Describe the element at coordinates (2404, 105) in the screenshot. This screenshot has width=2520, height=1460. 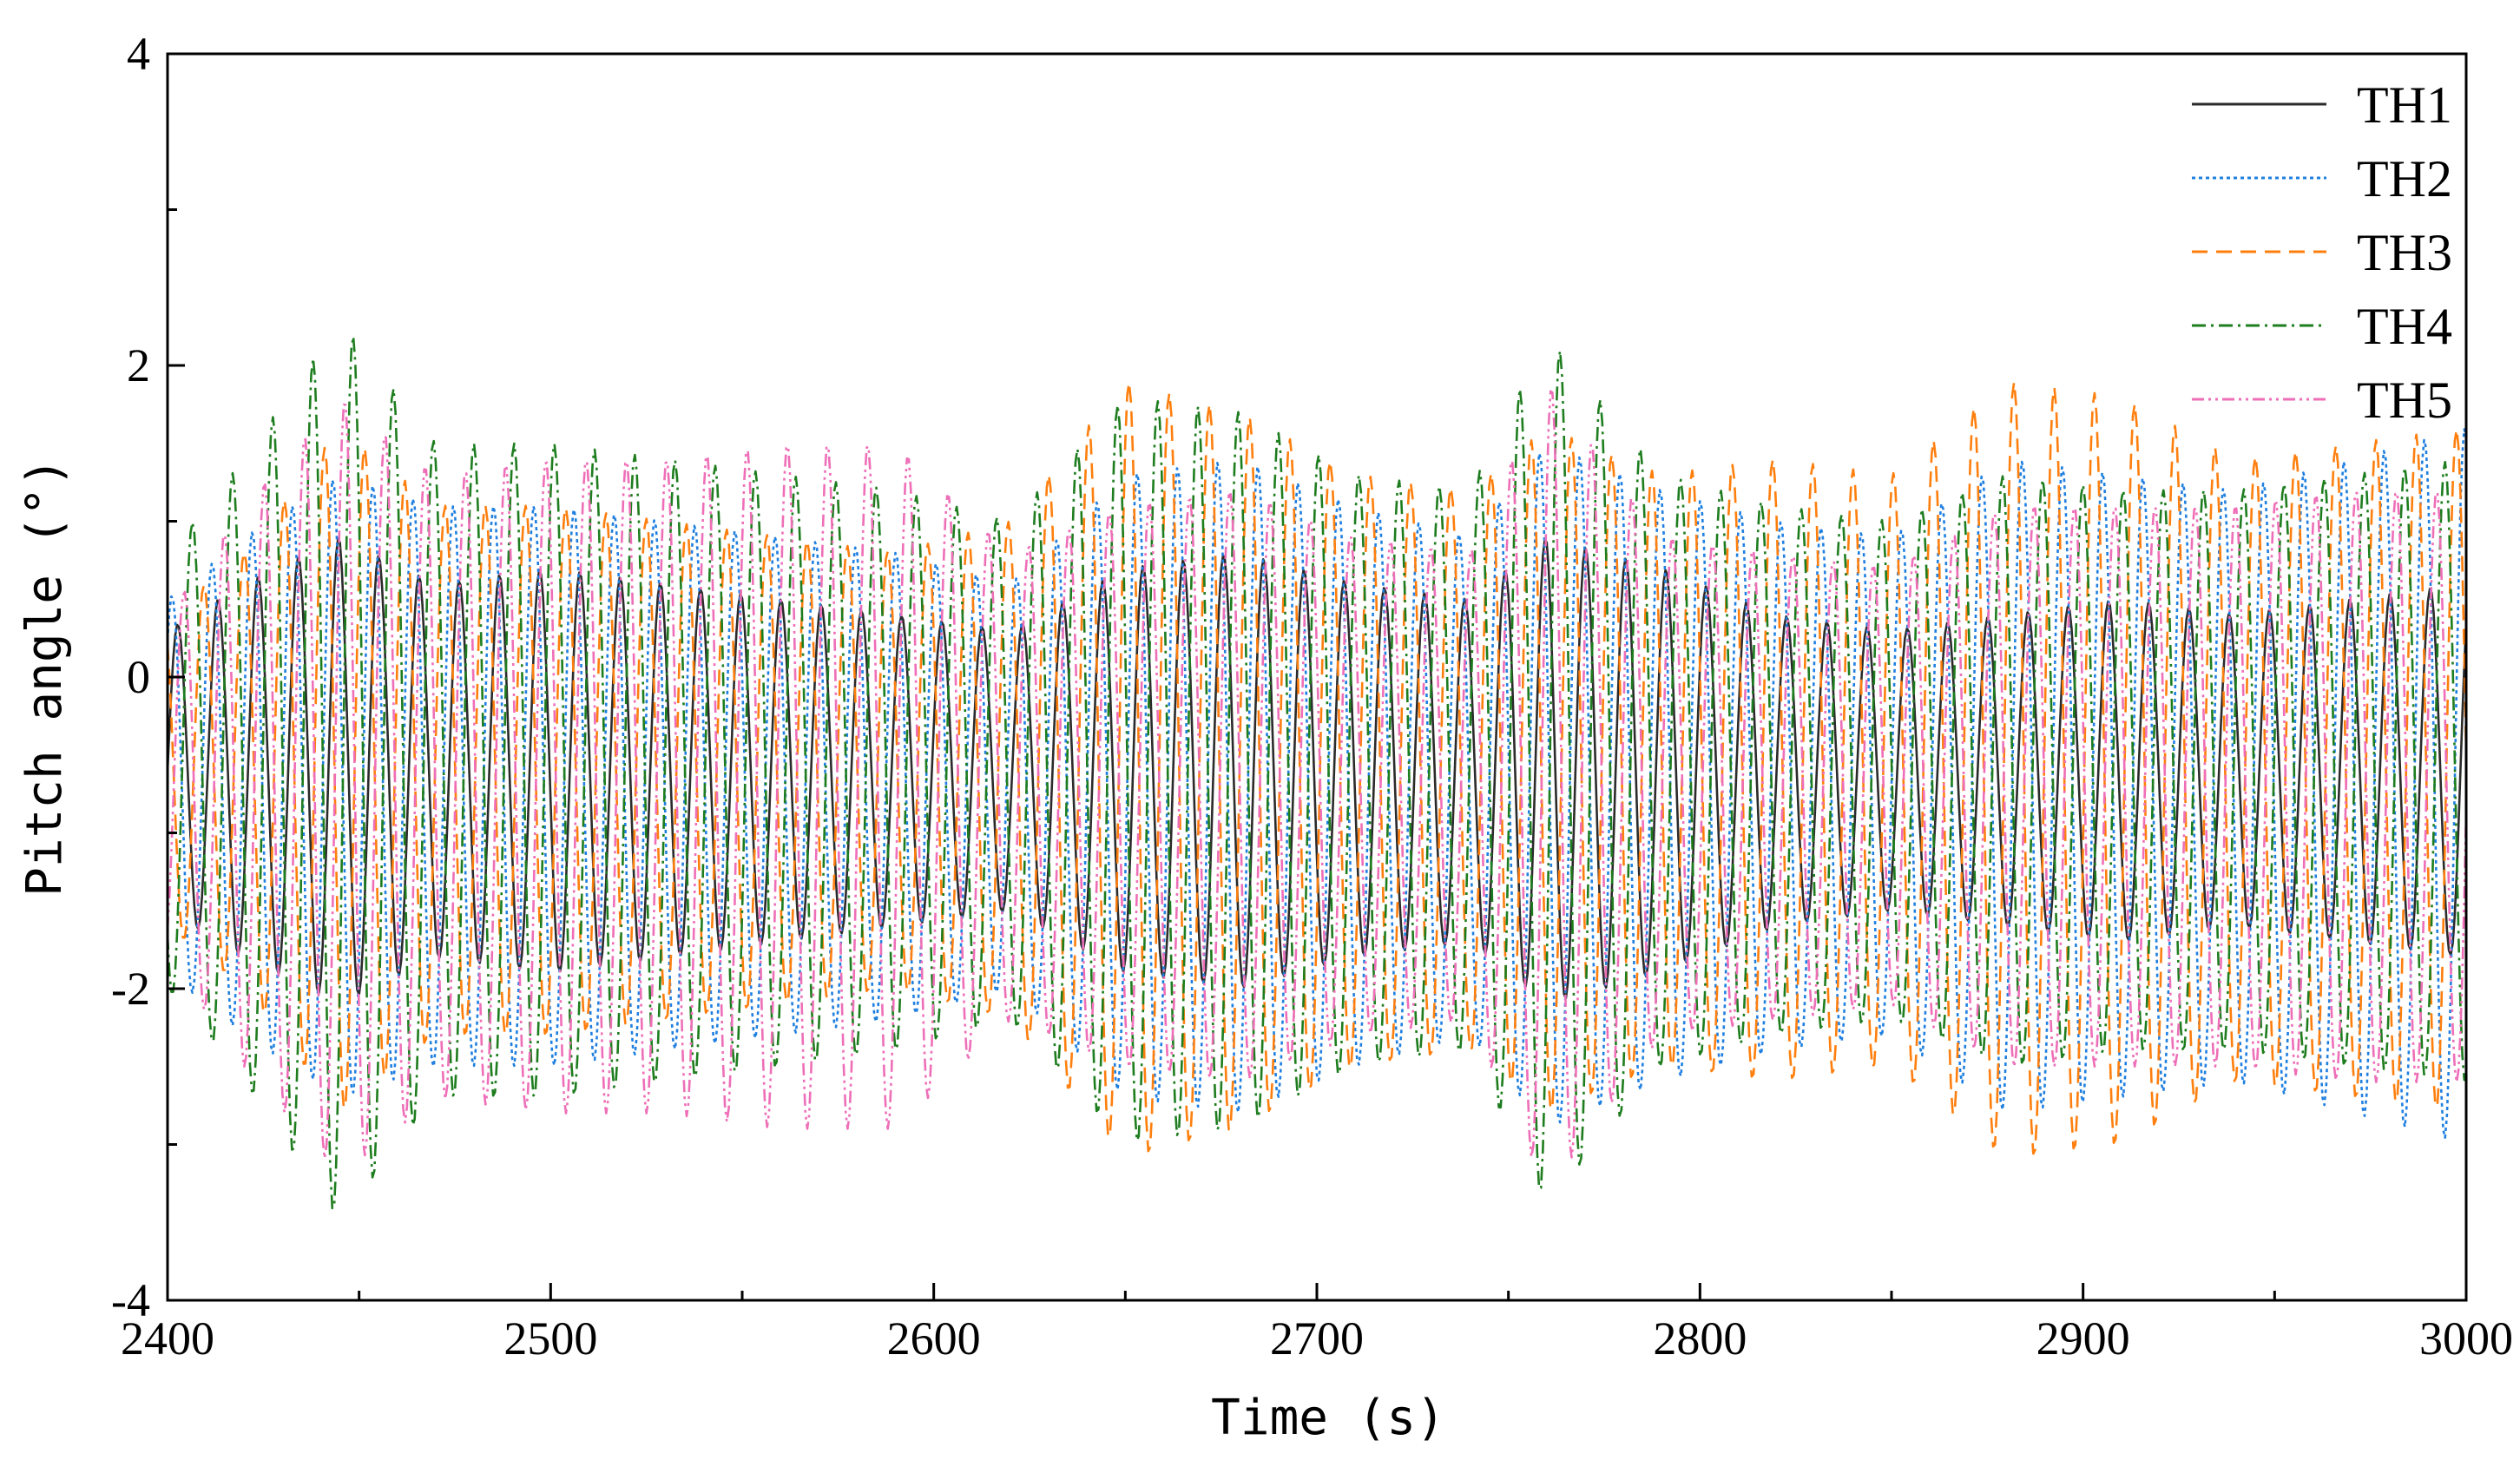
I see `legend-label-th1: TH1` at that location.